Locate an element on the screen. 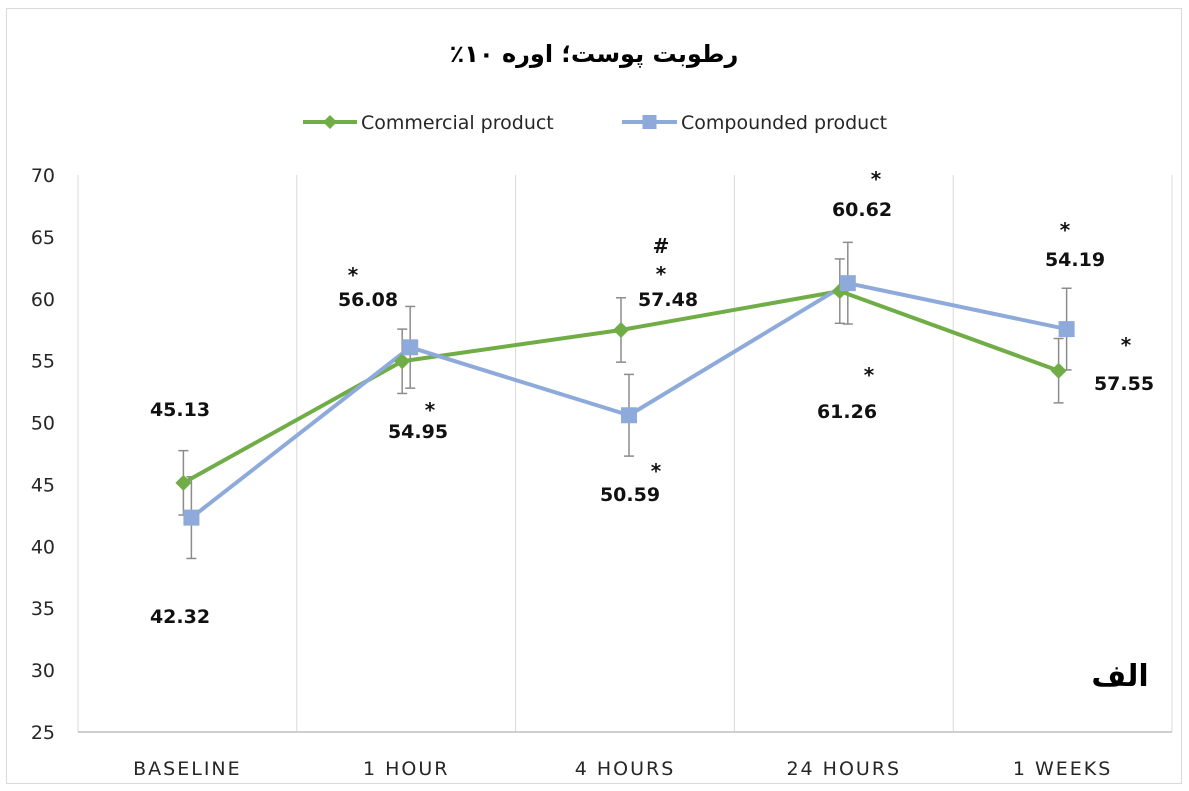 The width and height of the screenshot is (1189, 791). data-label: 61.26 is located at coordinates (847, 412).